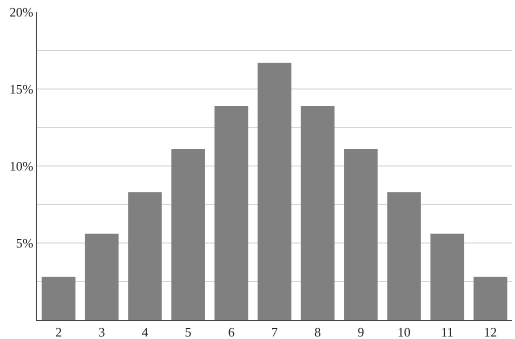 This screenshot has width=515, height=339. I want to click on x-tick-label: 6, so click(232, 331).